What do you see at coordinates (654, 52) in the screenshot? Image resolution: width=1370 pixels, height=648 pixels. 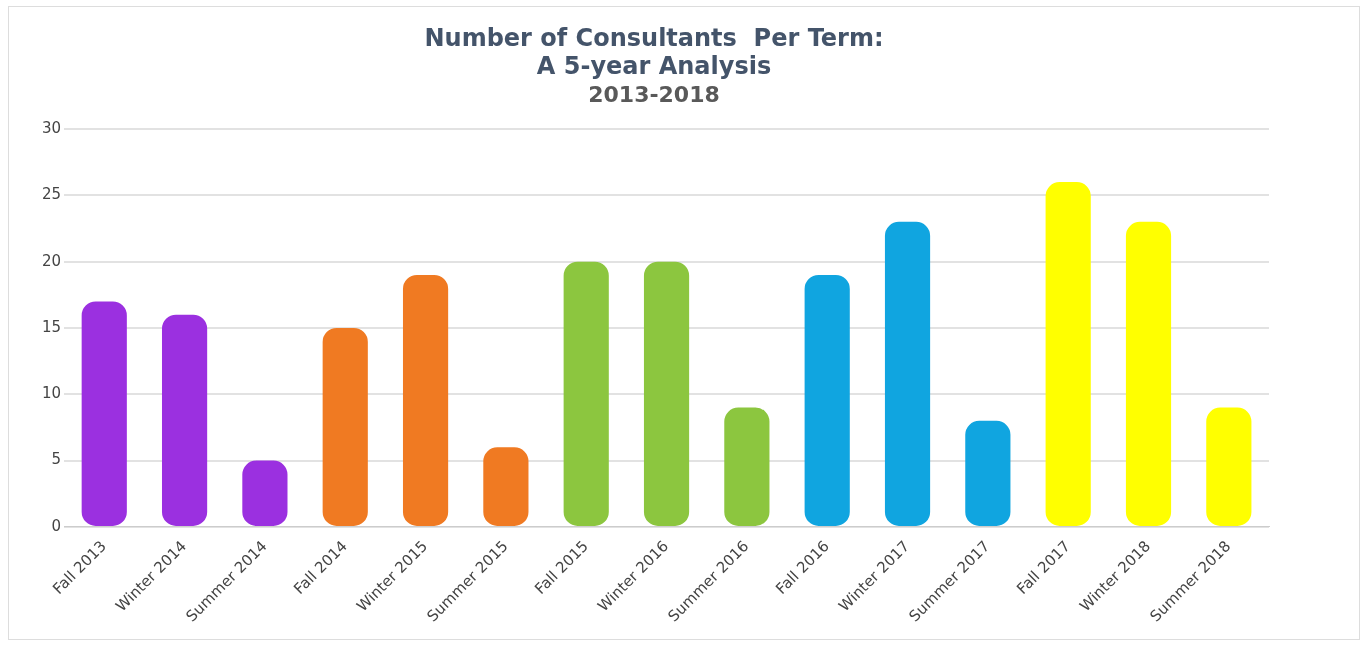 I see `chart-title: Number of Consultants Per Term: A 5-year Analysis` at bounding box center [654, 52].